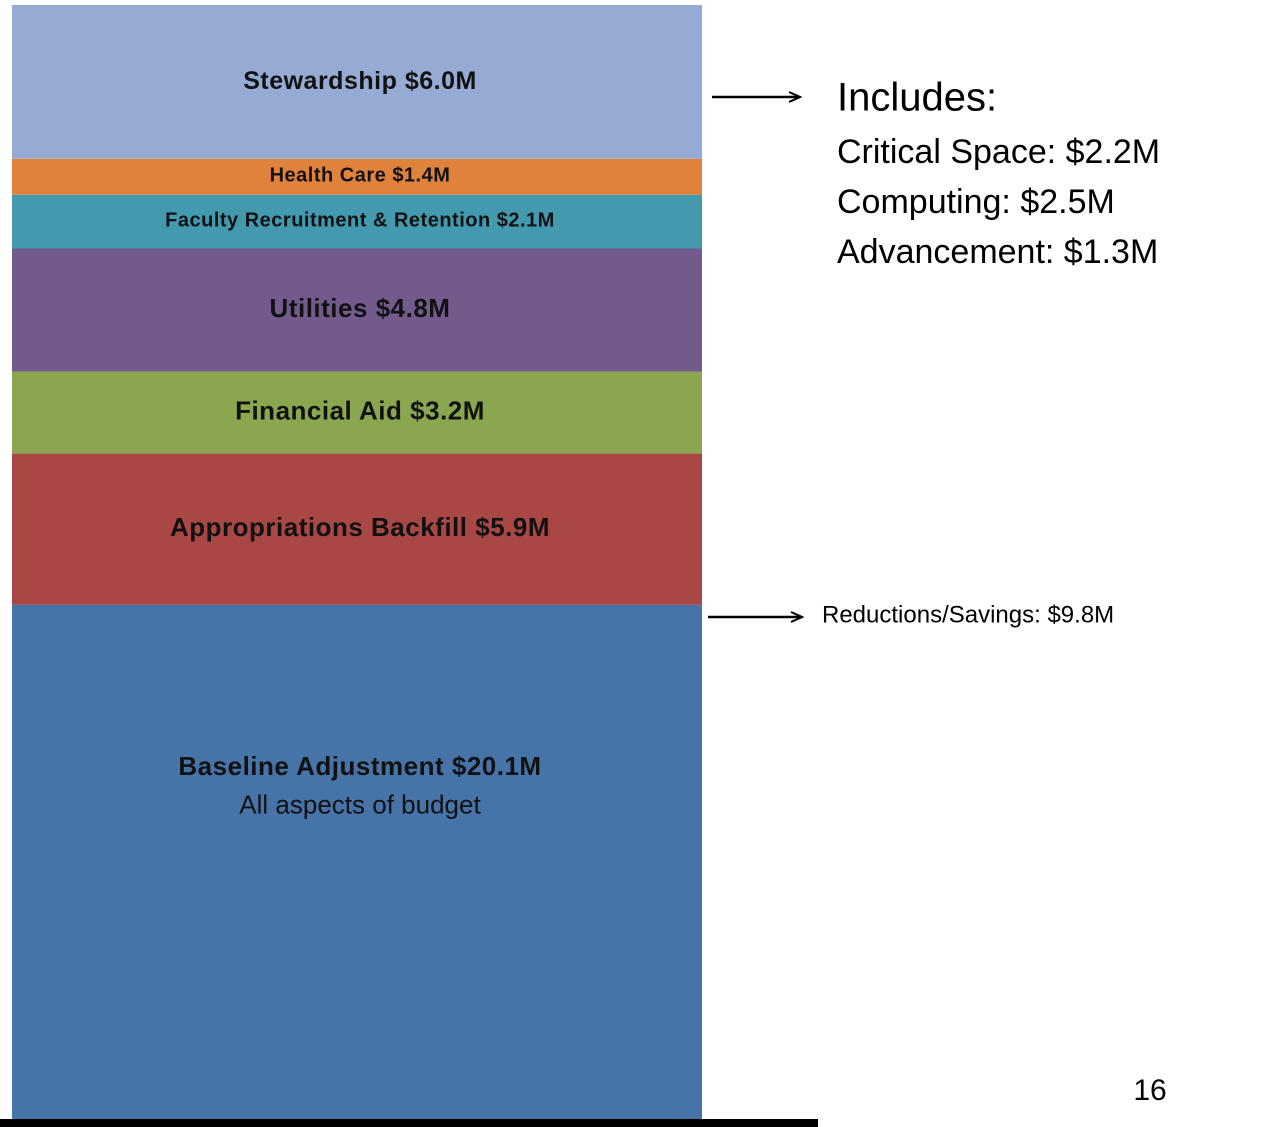  I want to click on segment-name: Appropriations Backfill, so click(319, 527).